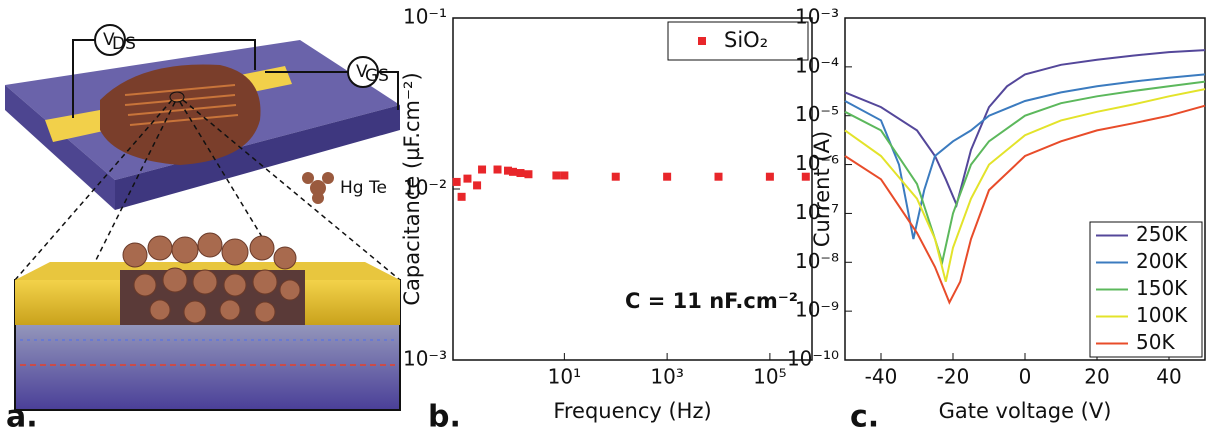  I want to click on y-tick-label: 10⁻⁶, so click(817, 163).